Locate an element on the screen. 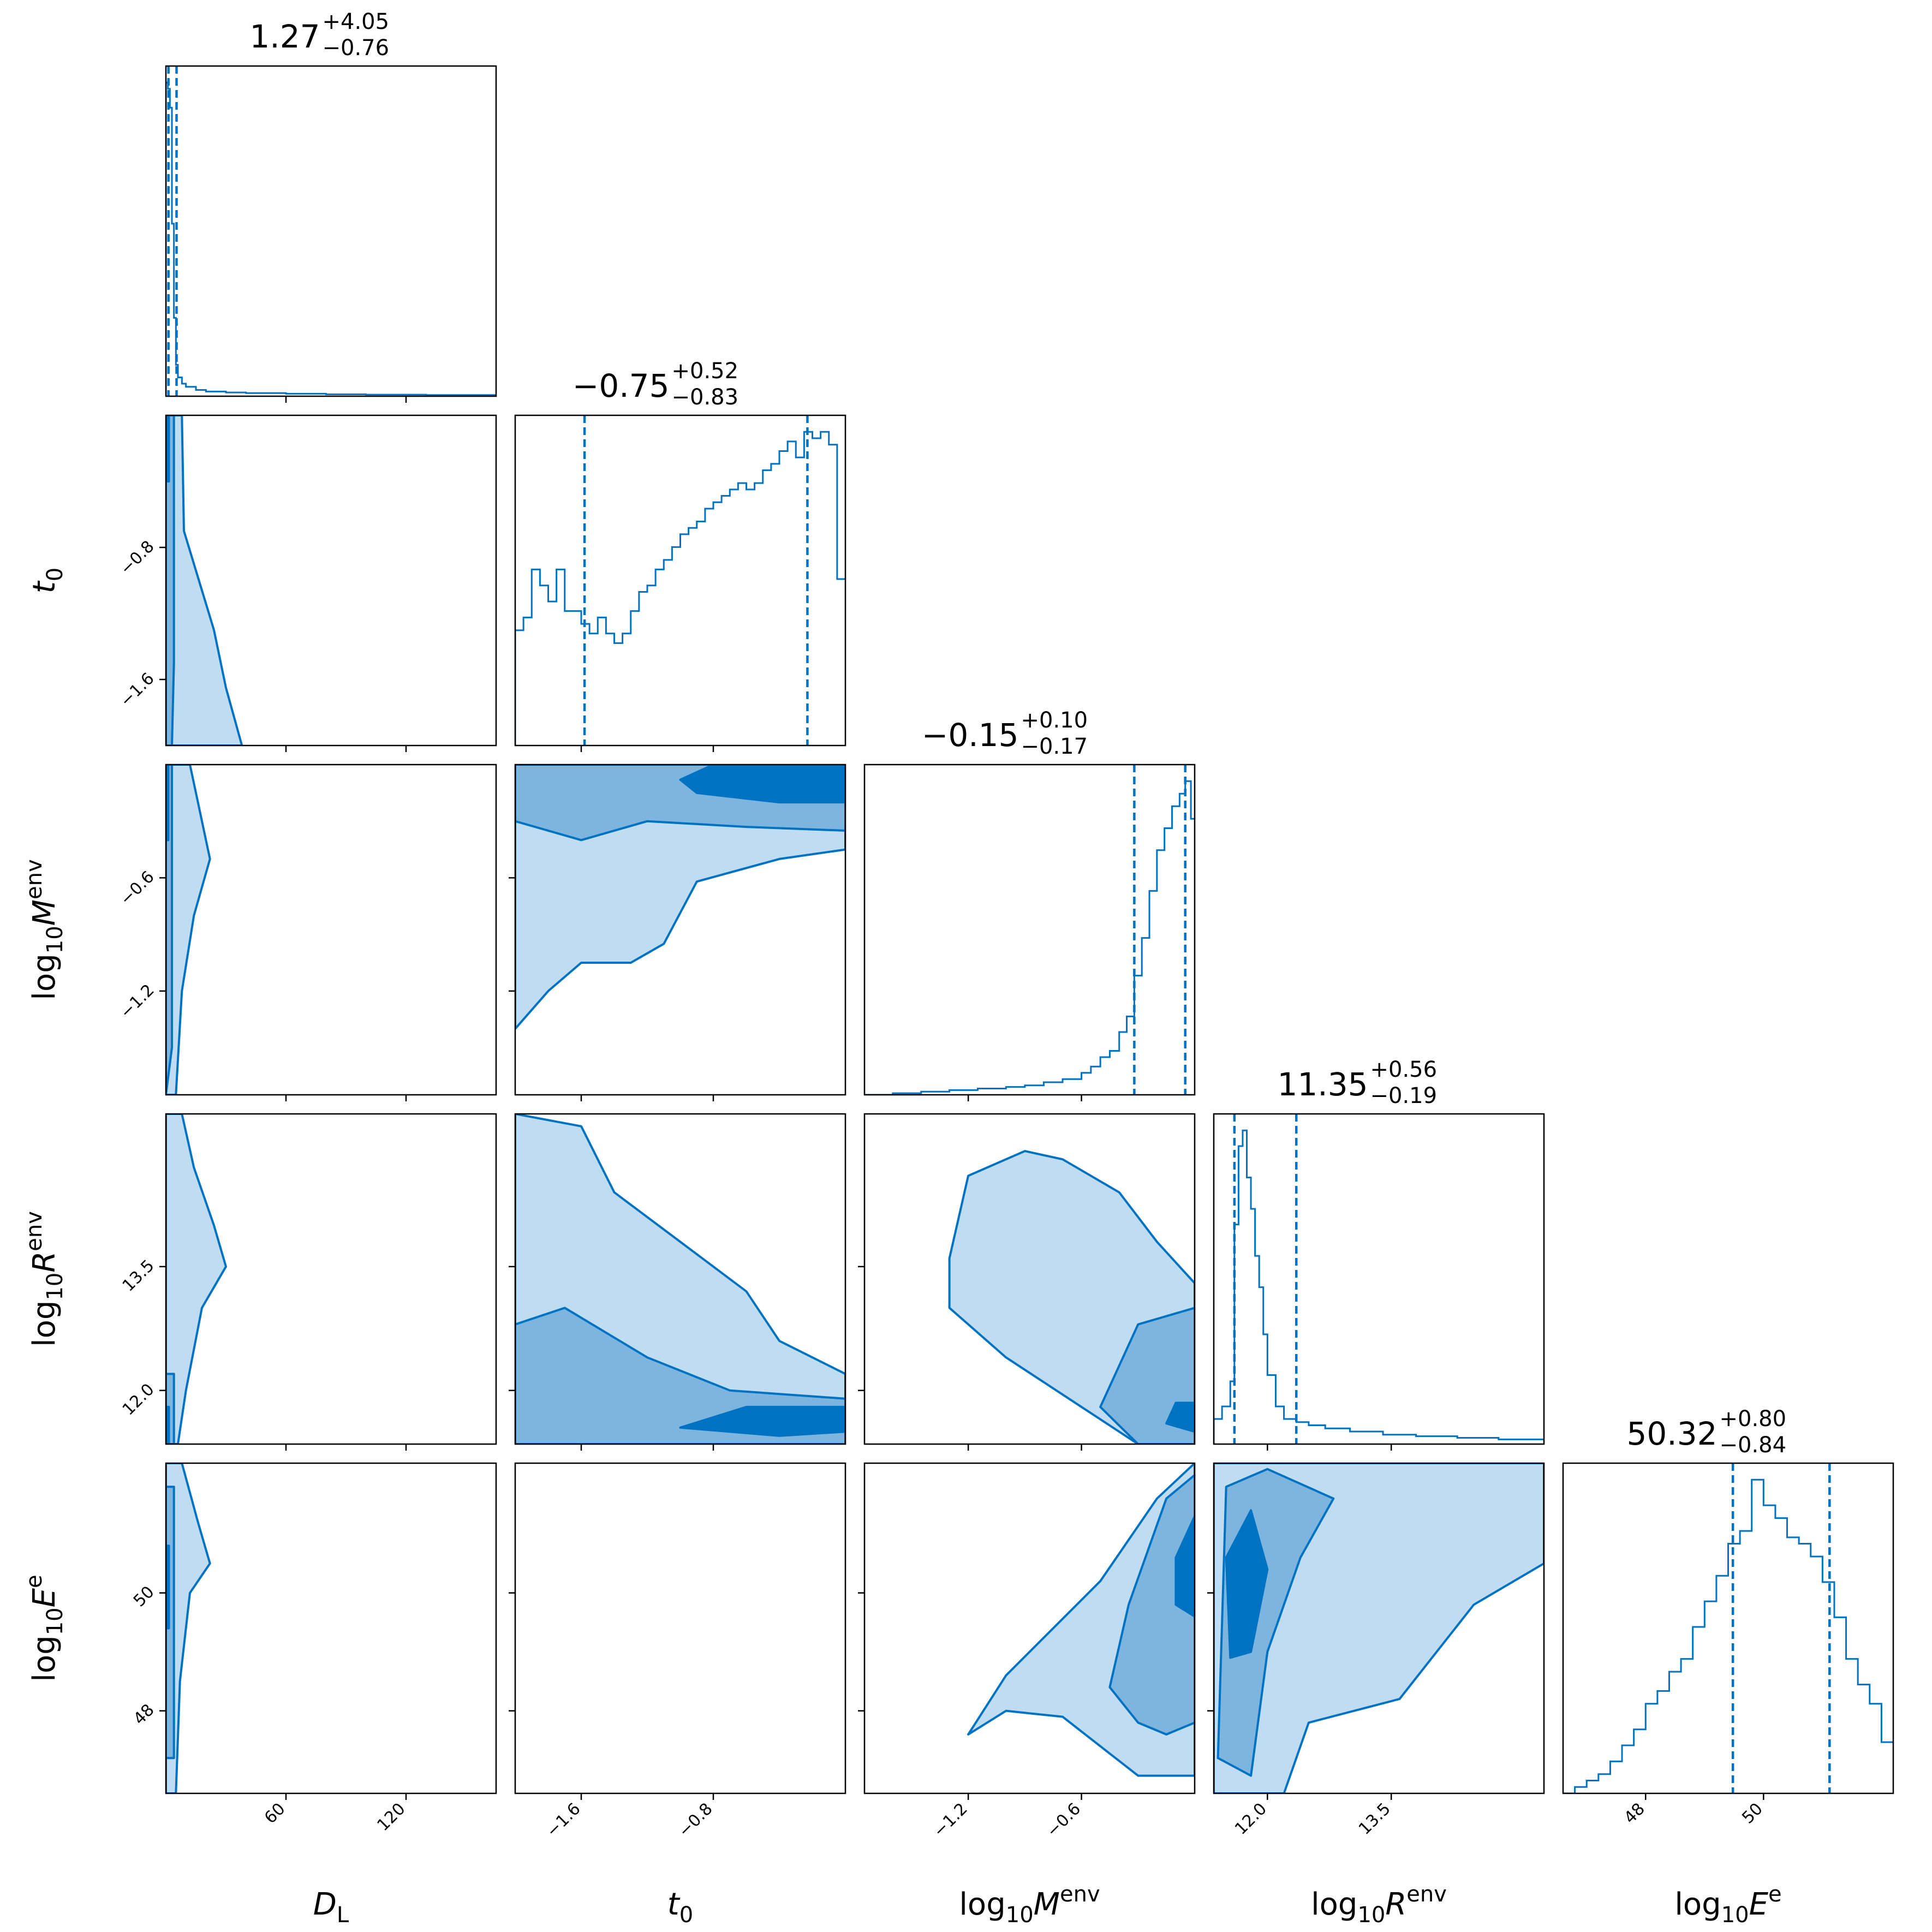 The image size is (1932, 1932). pair-D_L-log10E_e is located at coordinates (188, 1628).